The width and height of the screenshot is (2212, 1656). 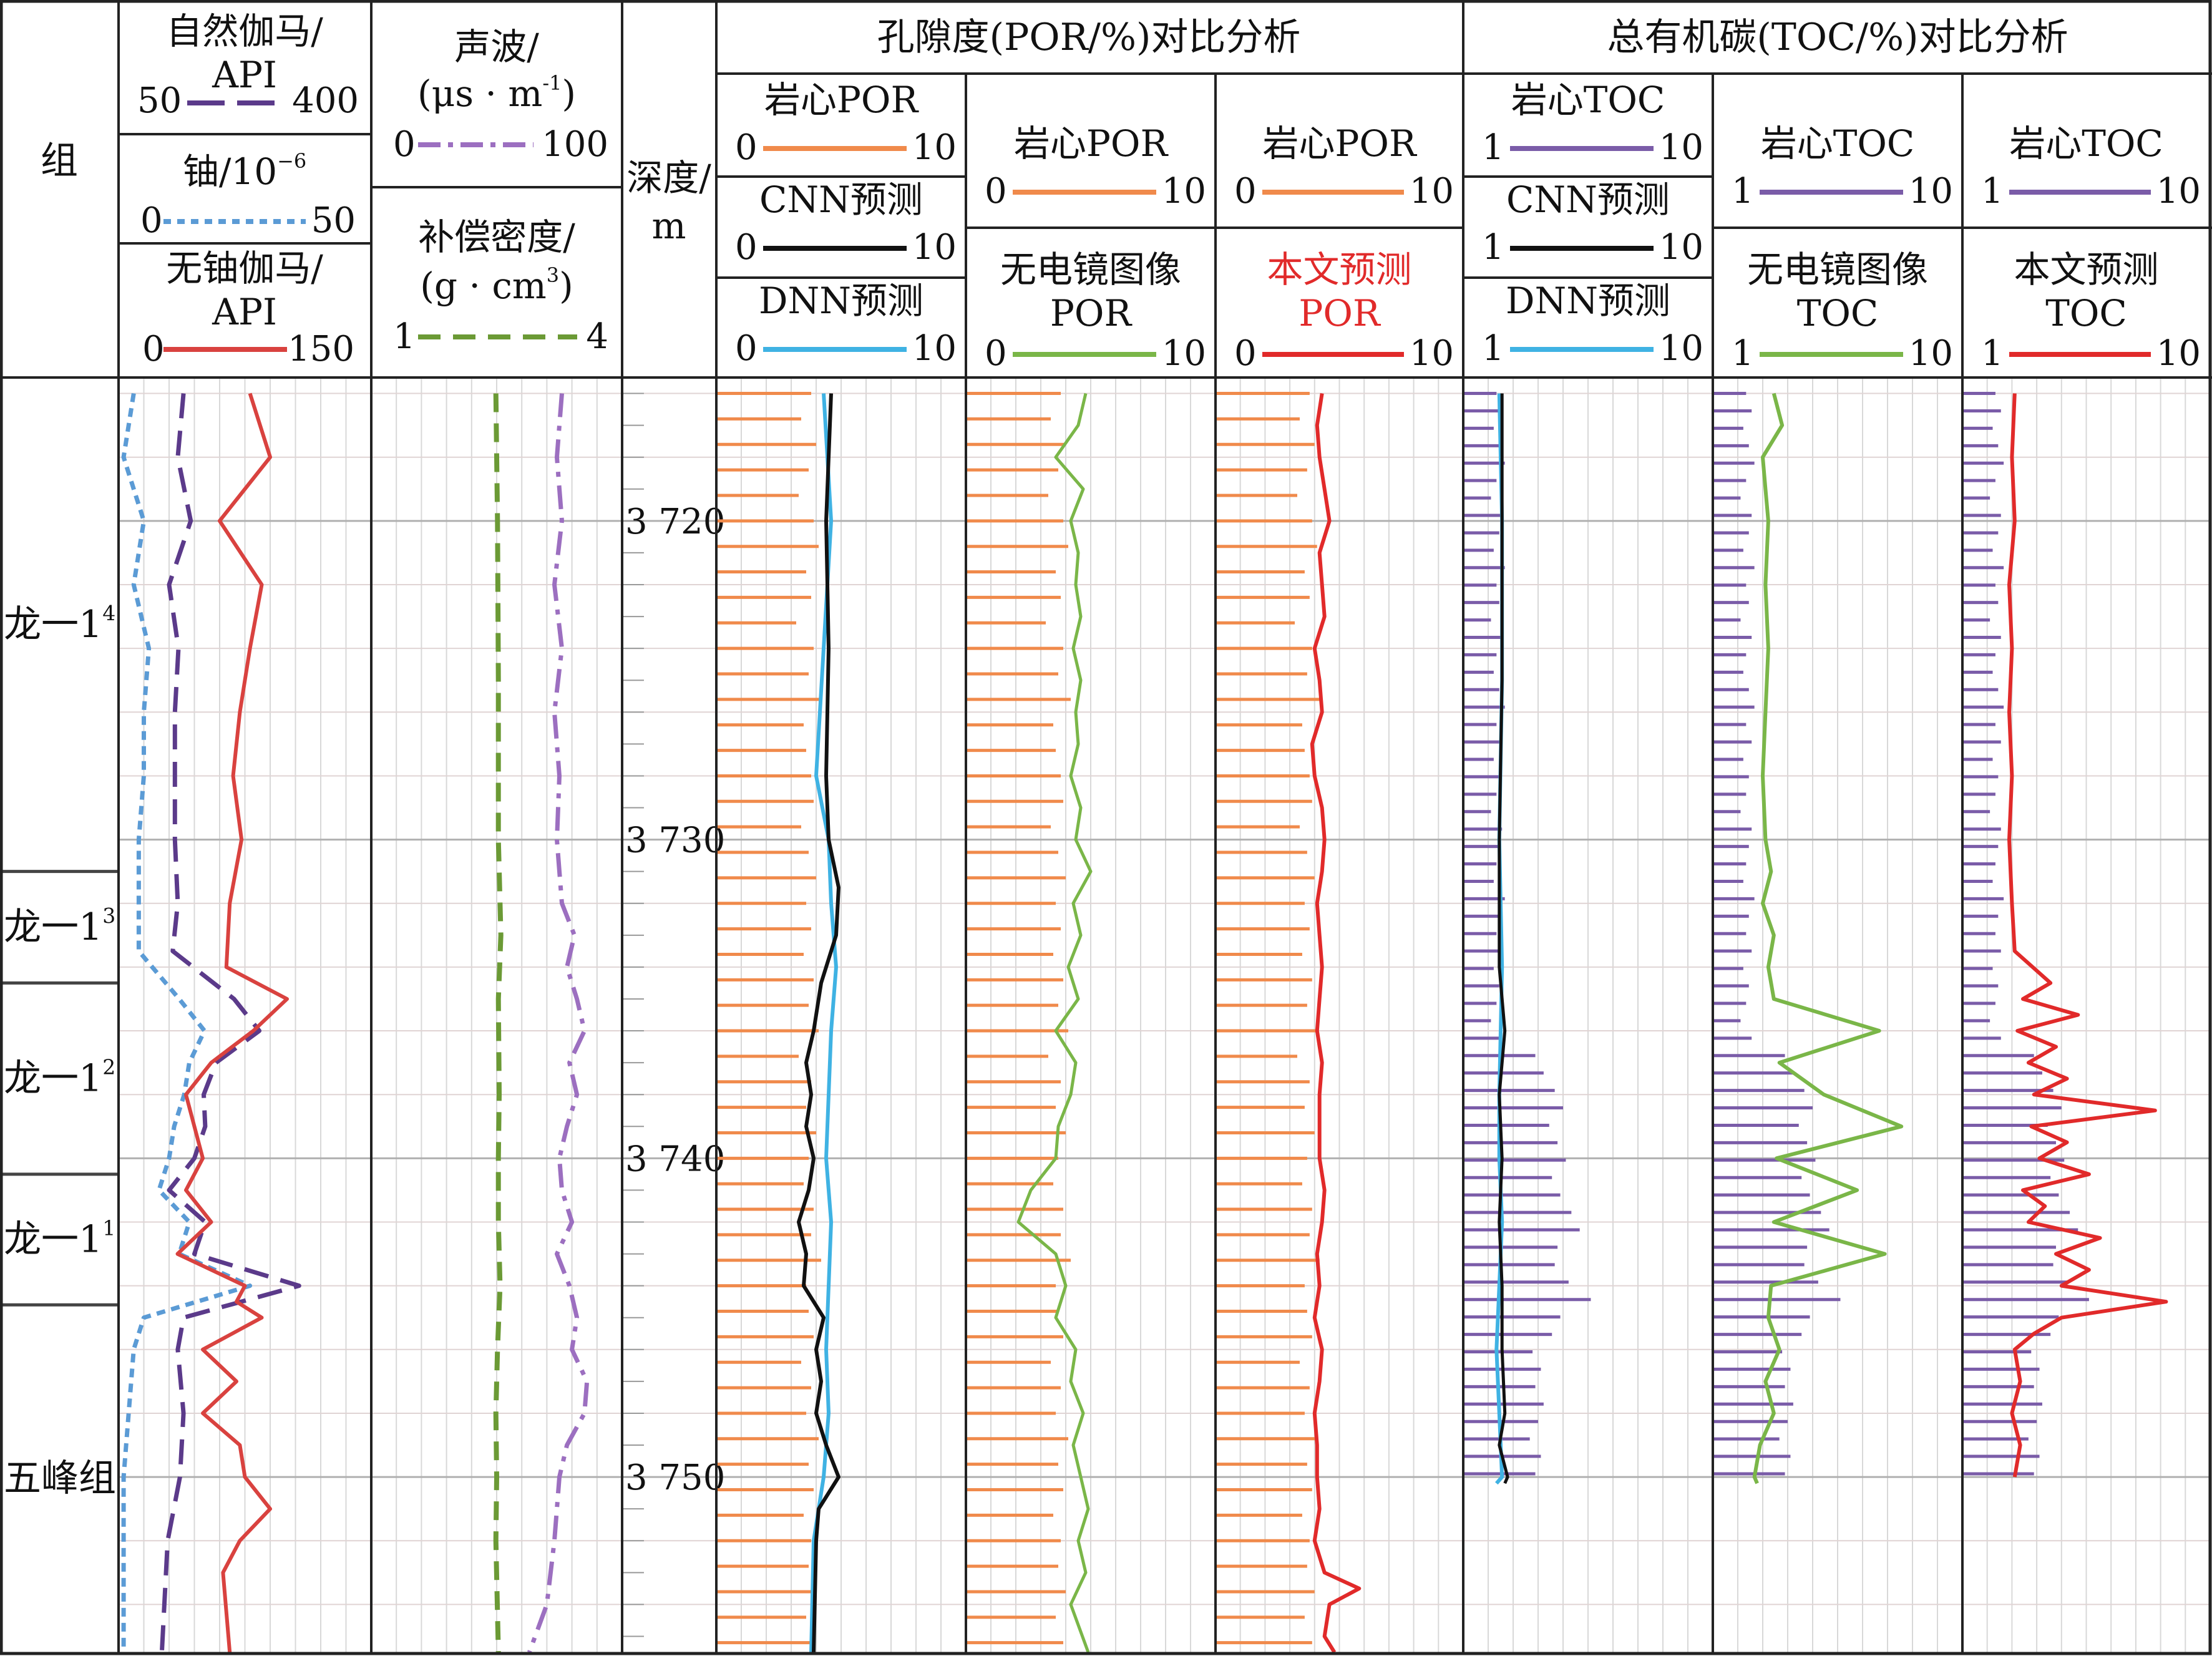 What do you see at coordinates (1838, 143) in the screenshot?
I see `q2-core-label: 岩心TOC` at bounding box center [1838, 143].